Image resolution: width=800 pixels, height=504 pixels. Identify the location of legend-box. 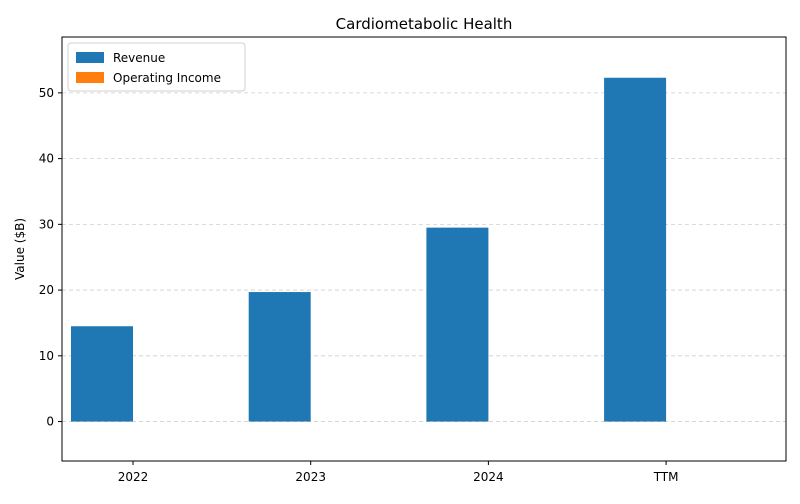
(156, 67).